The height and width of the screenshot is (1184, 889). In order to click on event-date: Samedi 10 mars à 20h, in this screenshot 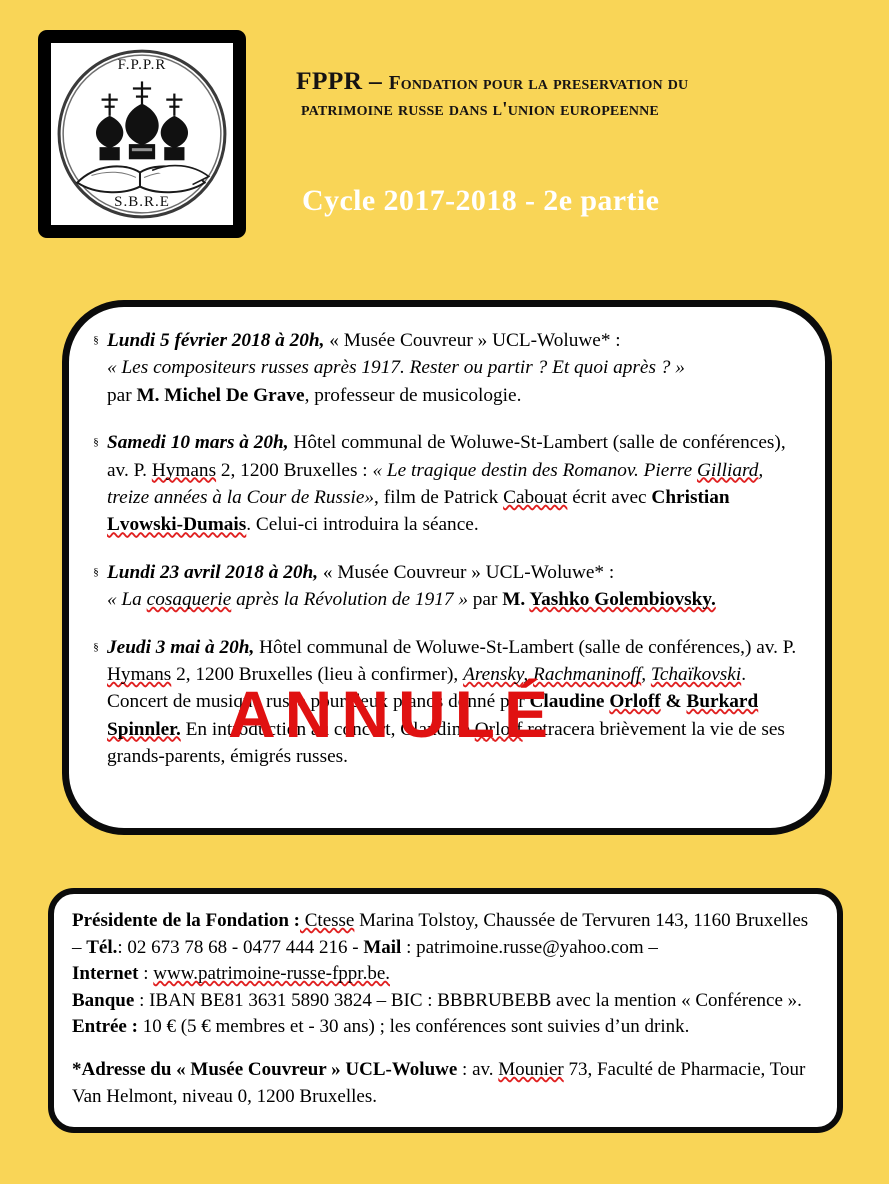, I will do `click(198, 443)`.